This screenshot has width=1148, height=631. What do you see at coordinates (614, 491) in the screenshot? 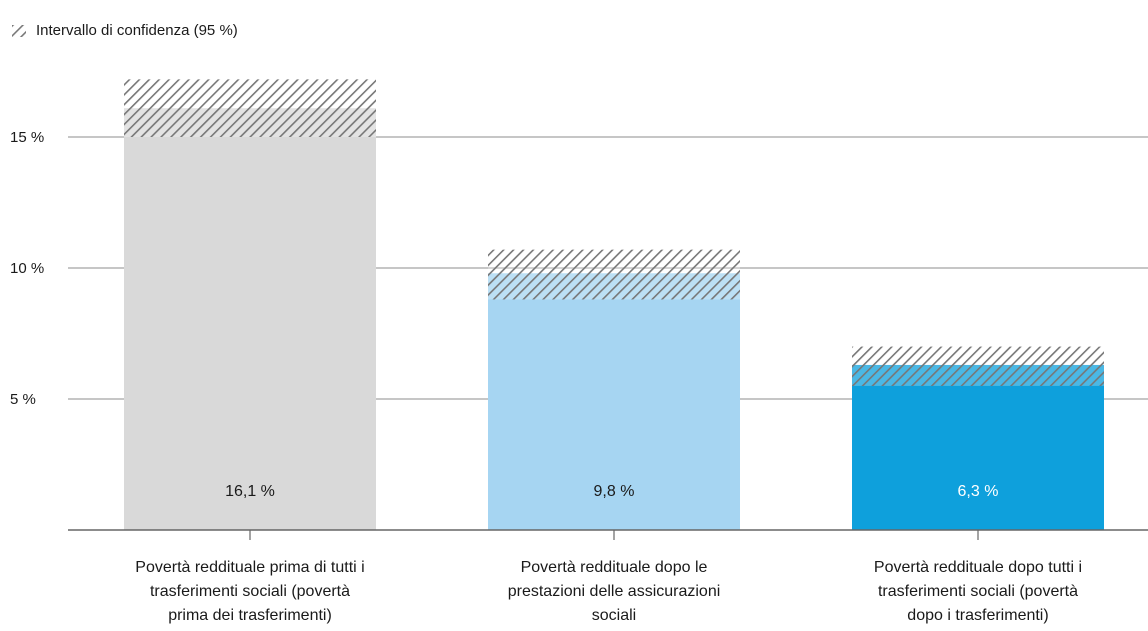
I see `data-label: 9,8 %` at bounding box center [614, 491].